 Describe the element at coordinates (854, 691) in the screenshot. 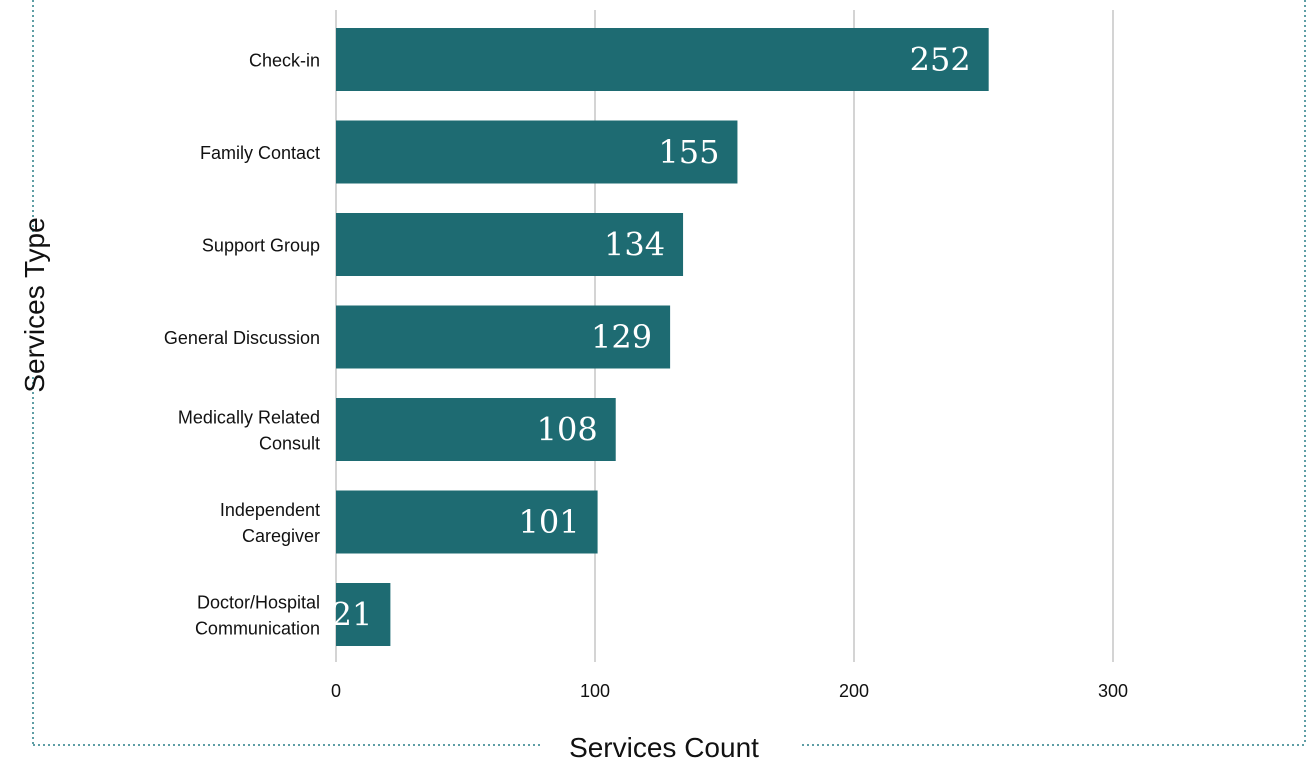

I see `x-tick-label: 200` at that location.